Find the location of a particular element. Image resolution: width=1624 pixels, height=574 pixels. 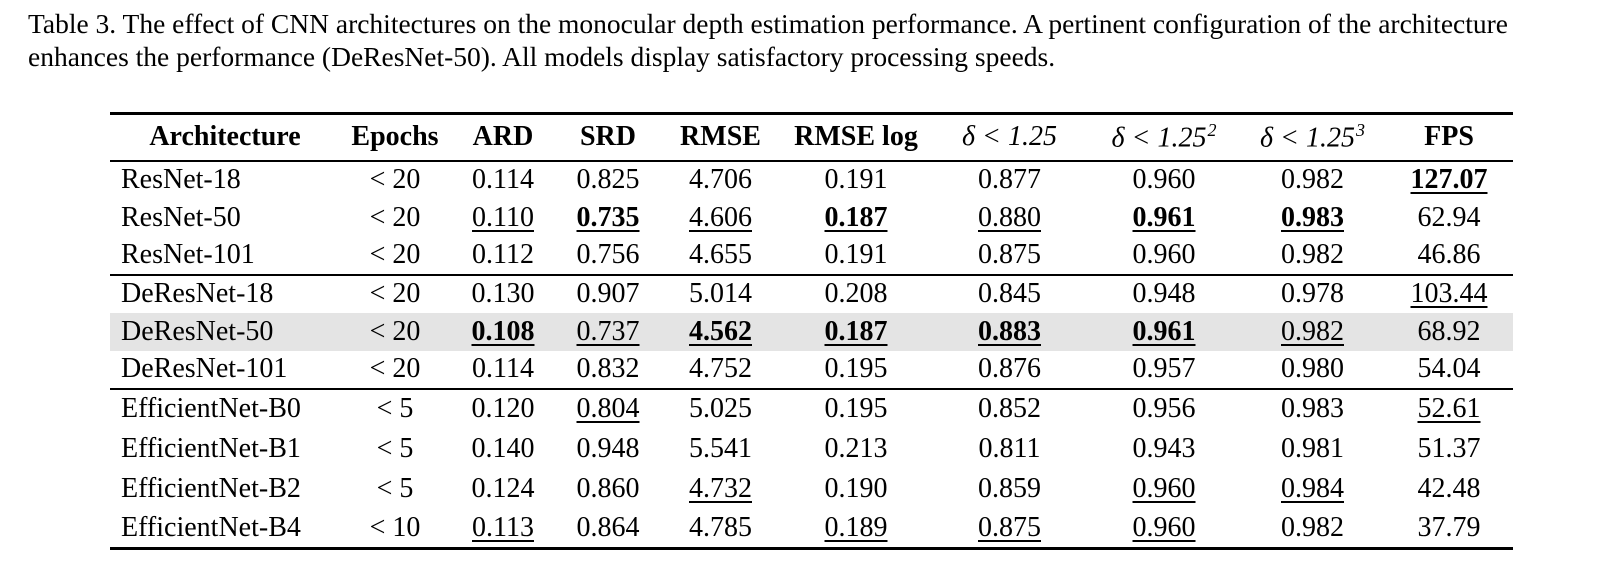

value-cell: 0.140 is located at coordinates (503, 448).